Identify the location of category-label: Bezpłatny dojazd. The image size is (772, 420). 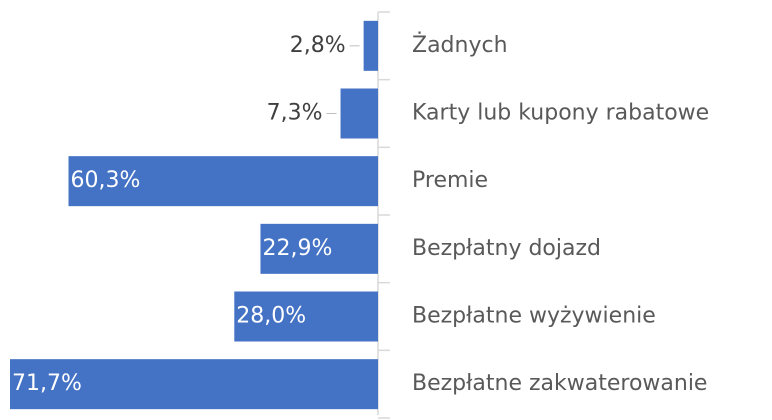
(506, 248).